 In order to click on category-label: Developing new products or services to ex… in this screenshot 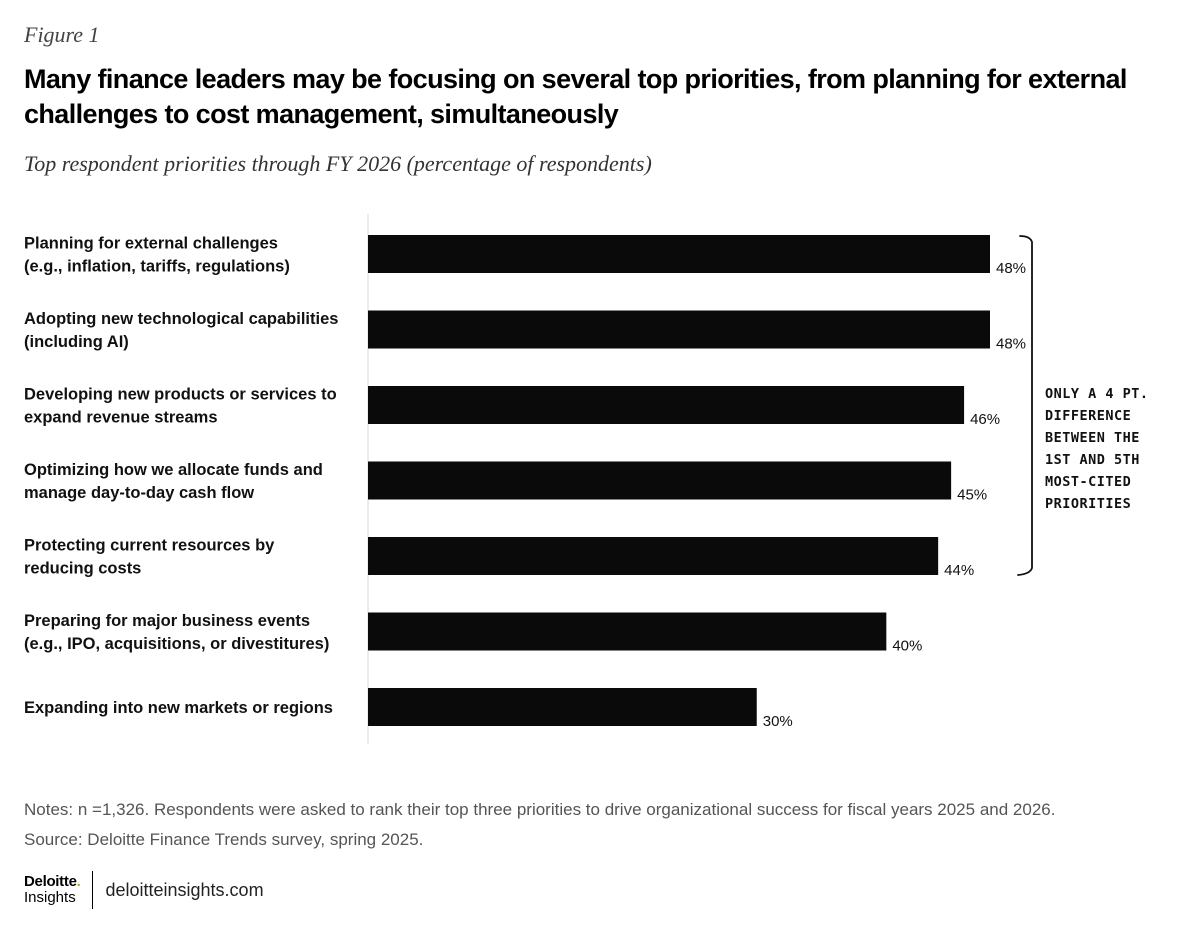, I will do `click(180, 406)`.